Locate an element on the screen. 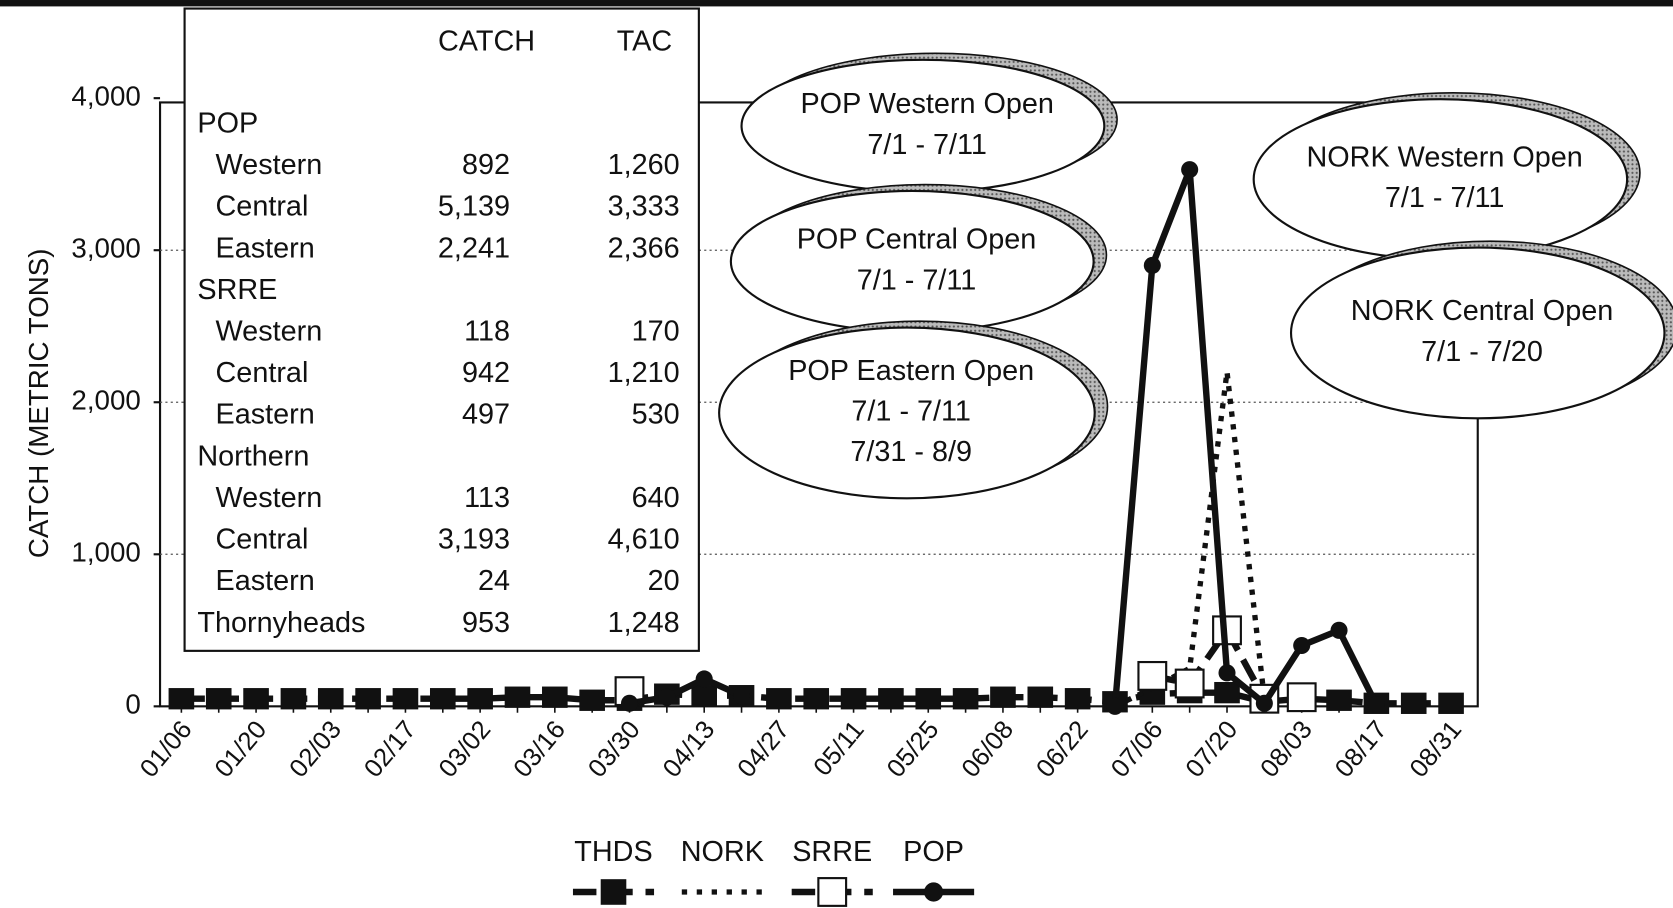 The height and width of the screenshot is (908, 1673). table-cell: 497 is located at coordinates (486, 415).